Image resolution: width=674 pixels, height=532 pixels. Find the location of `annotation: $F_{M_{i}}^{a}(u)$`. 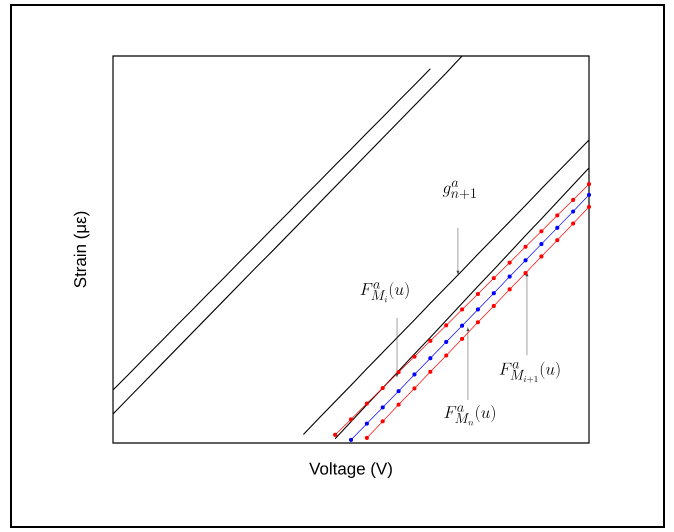

annotation: $F_{M_{i}}^{a}(u)$ is located at coordinates (384, 292).